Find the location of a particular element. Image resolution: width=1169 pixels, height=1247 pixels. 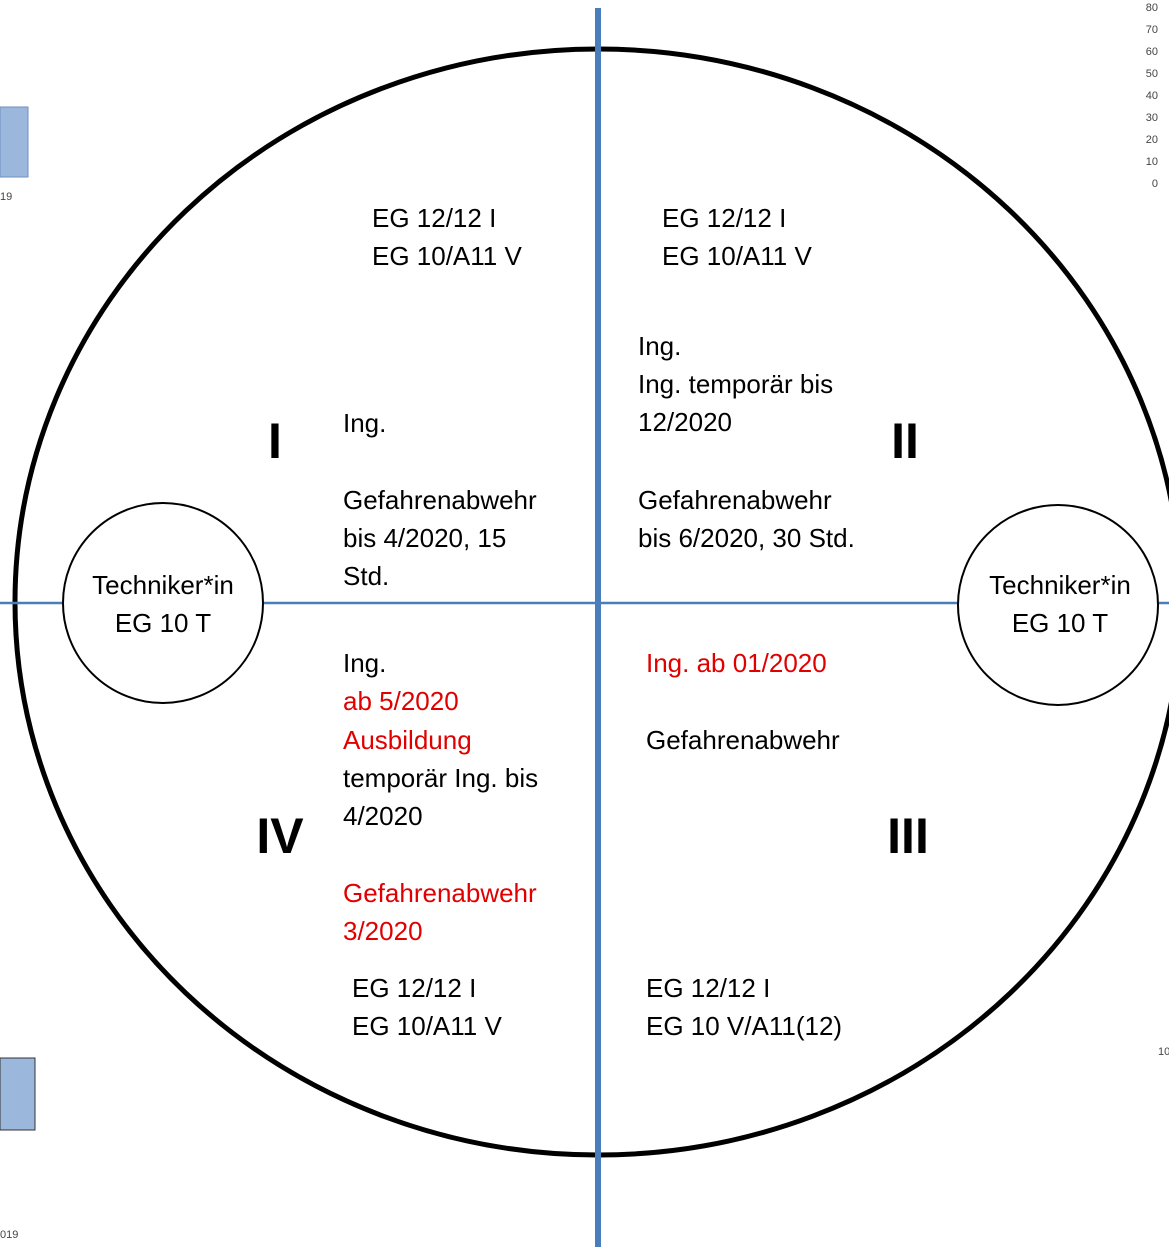

fragment-tick: 30 is located at coordinates (1152, 118).